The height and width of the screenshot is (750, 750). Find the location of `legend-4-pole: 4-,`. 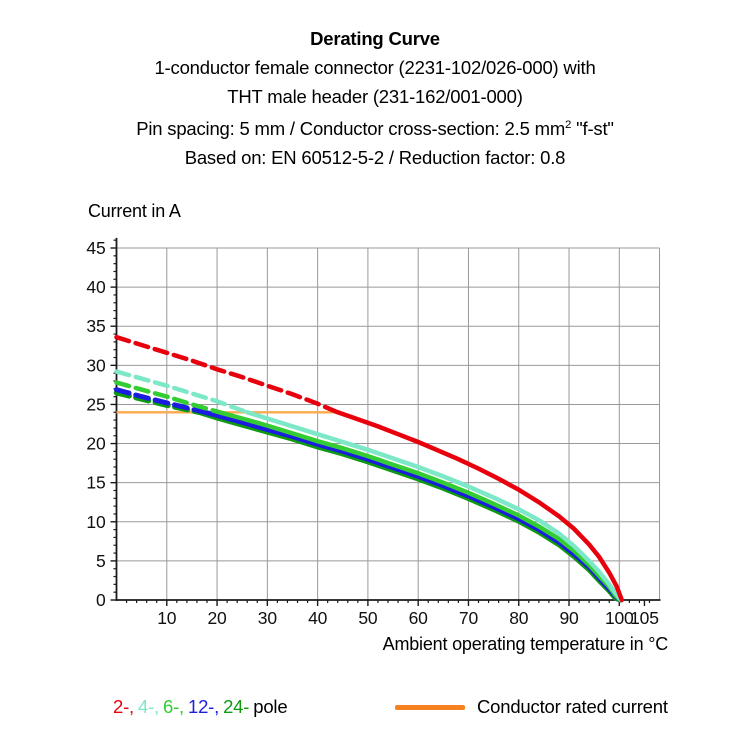

legend-4-pole: 4-, is located at coordinates (148, 706).